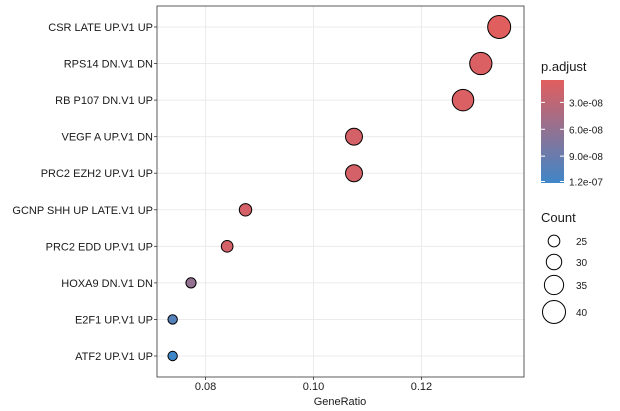 Image resolution: width=620 pixels, height=411 pixels. Describe the element at coordinates (586, 183) in the screenshot. I see `color-legend-label: 1.2e-07` at that location.